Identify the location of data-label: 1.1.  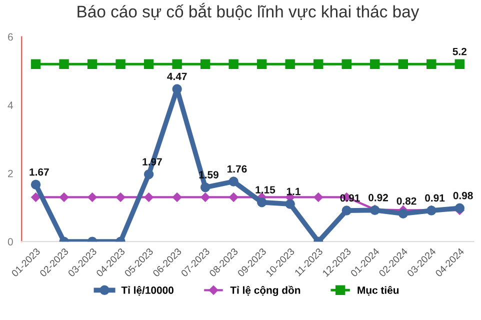
(293, 192).